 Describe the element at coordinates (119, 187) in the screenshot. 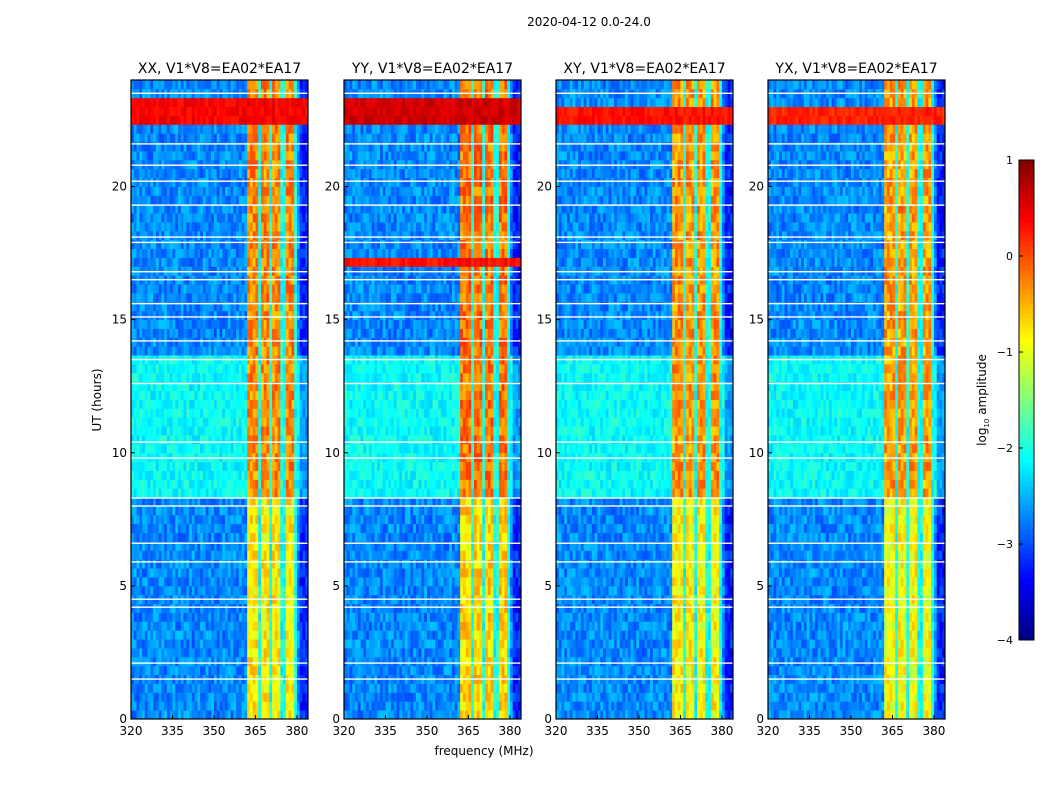

I see `y-tick-label: 20` at that location.